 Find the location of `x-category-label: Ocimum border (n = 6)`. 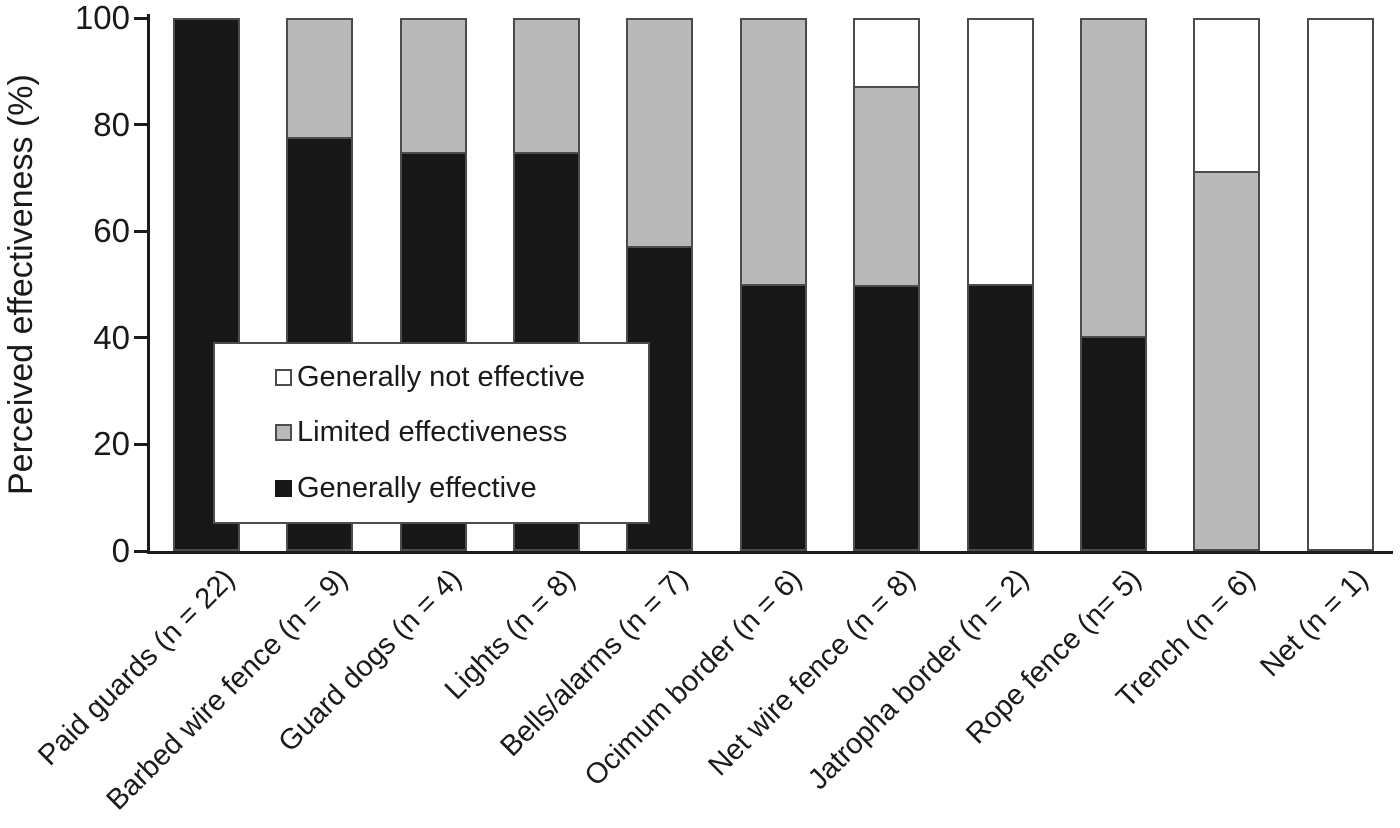

x-category-label: Ocimum border (n = 6) is located at coordinates (693, 678).